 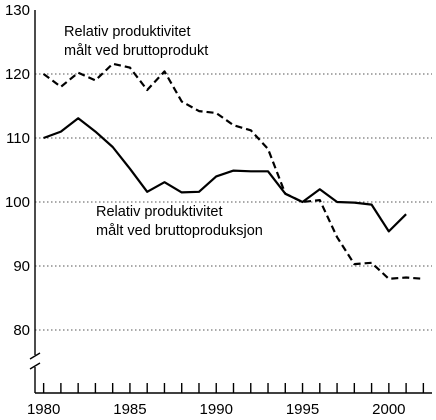 I want to click on annotation-solid-line2: målt ved bruttoproduksjon, so click(x=179, y=231).